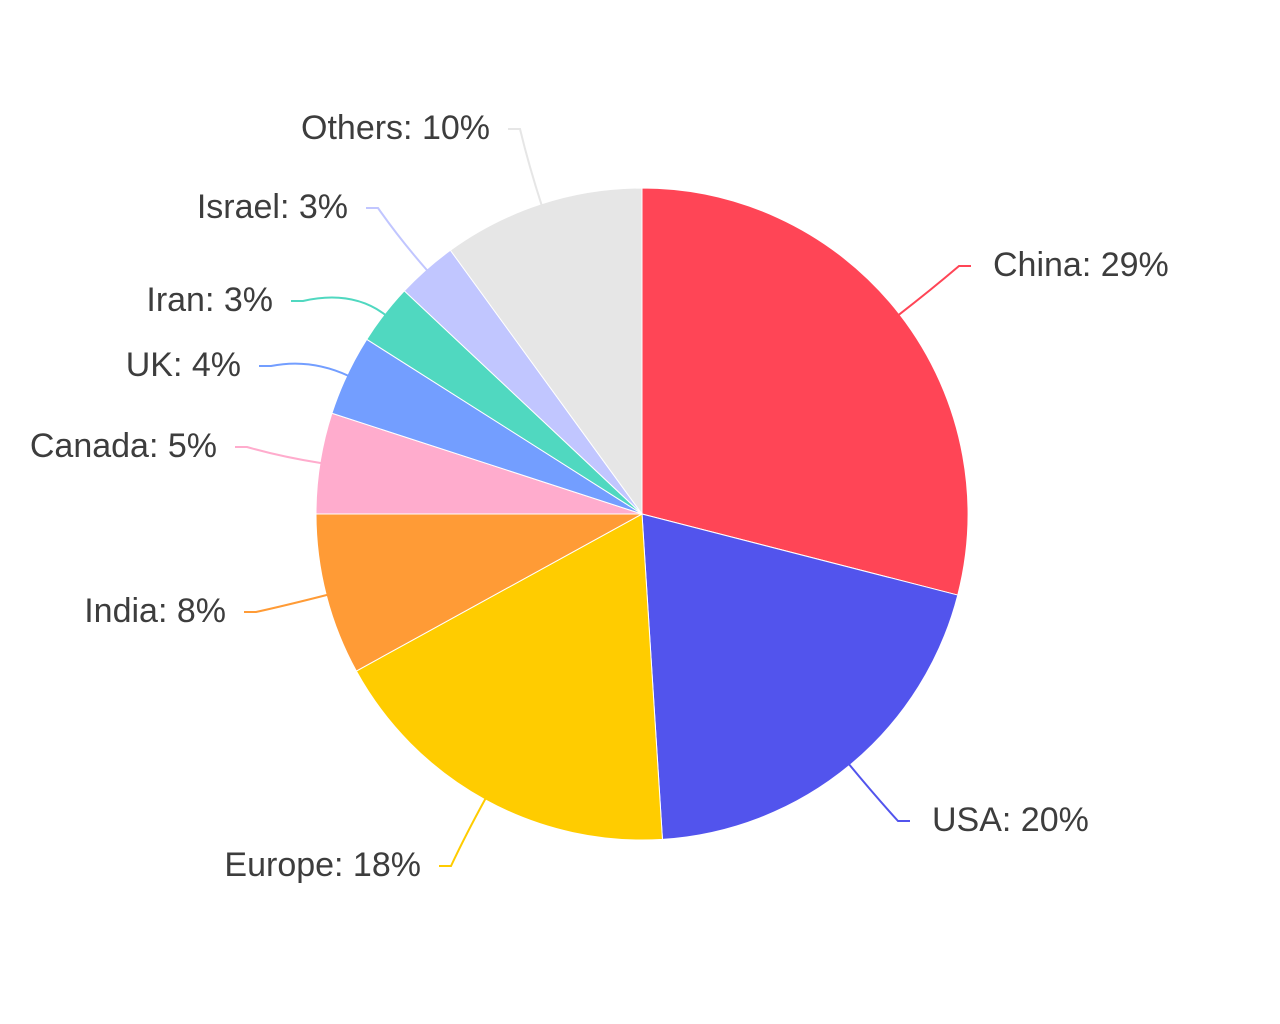 Image resolution: width=1280 pixels, height=1024 pixels. What do you see at coordinates (209, 300) in the screenshot?
I see `slice-label-iran: Iran: 3%` at bounding box center [209, 300].